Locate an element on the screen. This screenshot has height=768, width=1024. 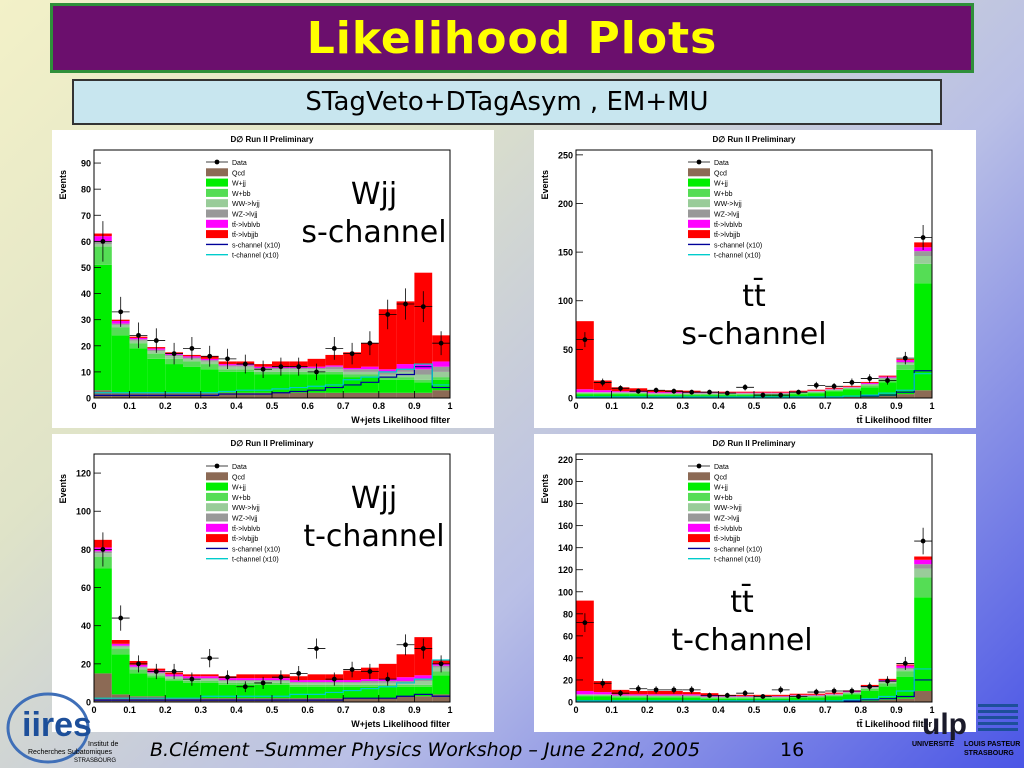
y-tick-label: 150 is located at coordinates (565, 253).